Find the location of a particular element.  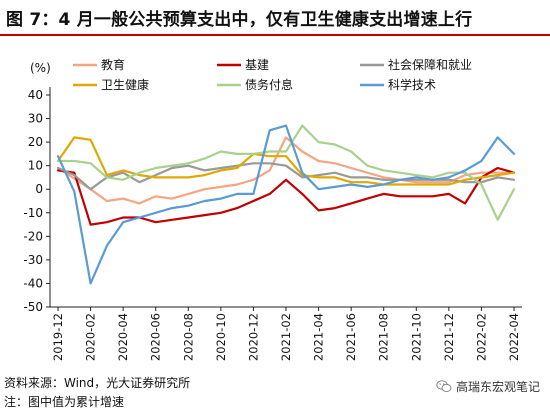

legend-label: 社会保障和就业 is located at coordinates (430, 64).